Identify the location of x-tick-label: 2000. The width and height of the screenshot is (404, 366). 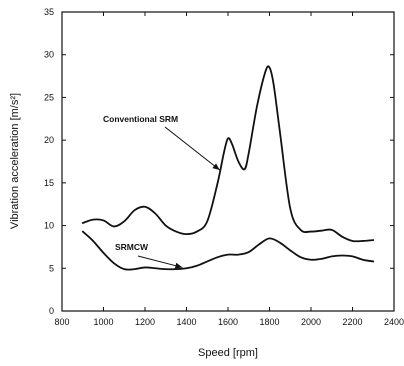
(311, 322).